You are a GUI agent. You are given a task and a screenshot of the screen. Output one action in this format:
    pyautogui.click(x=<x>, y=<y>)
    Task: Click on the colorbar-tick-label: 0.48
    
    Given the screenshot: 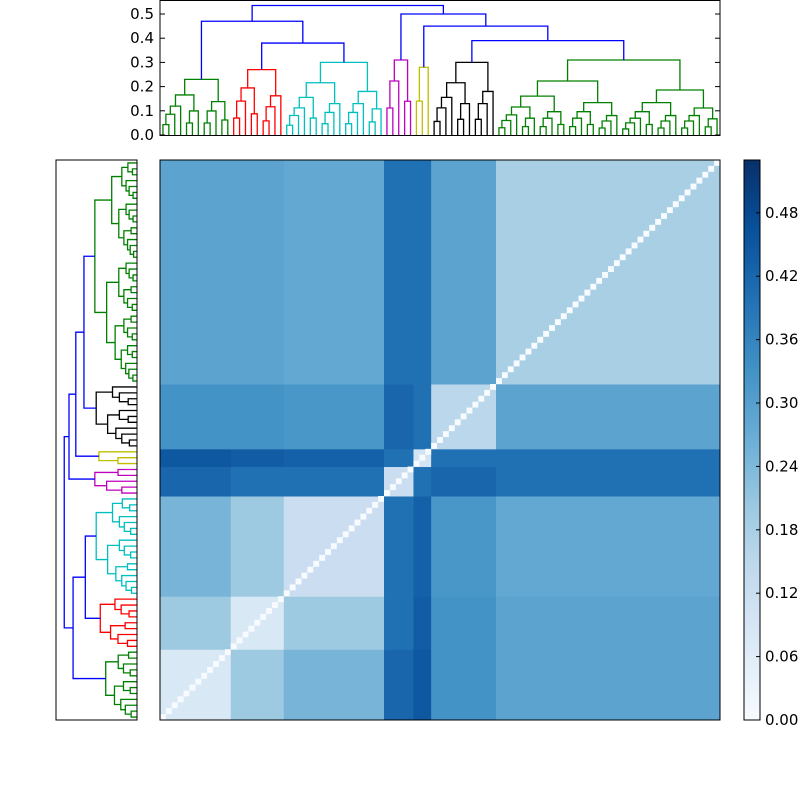 What is the action you would take?
    pyautogui.click(x=781, y=213)
    